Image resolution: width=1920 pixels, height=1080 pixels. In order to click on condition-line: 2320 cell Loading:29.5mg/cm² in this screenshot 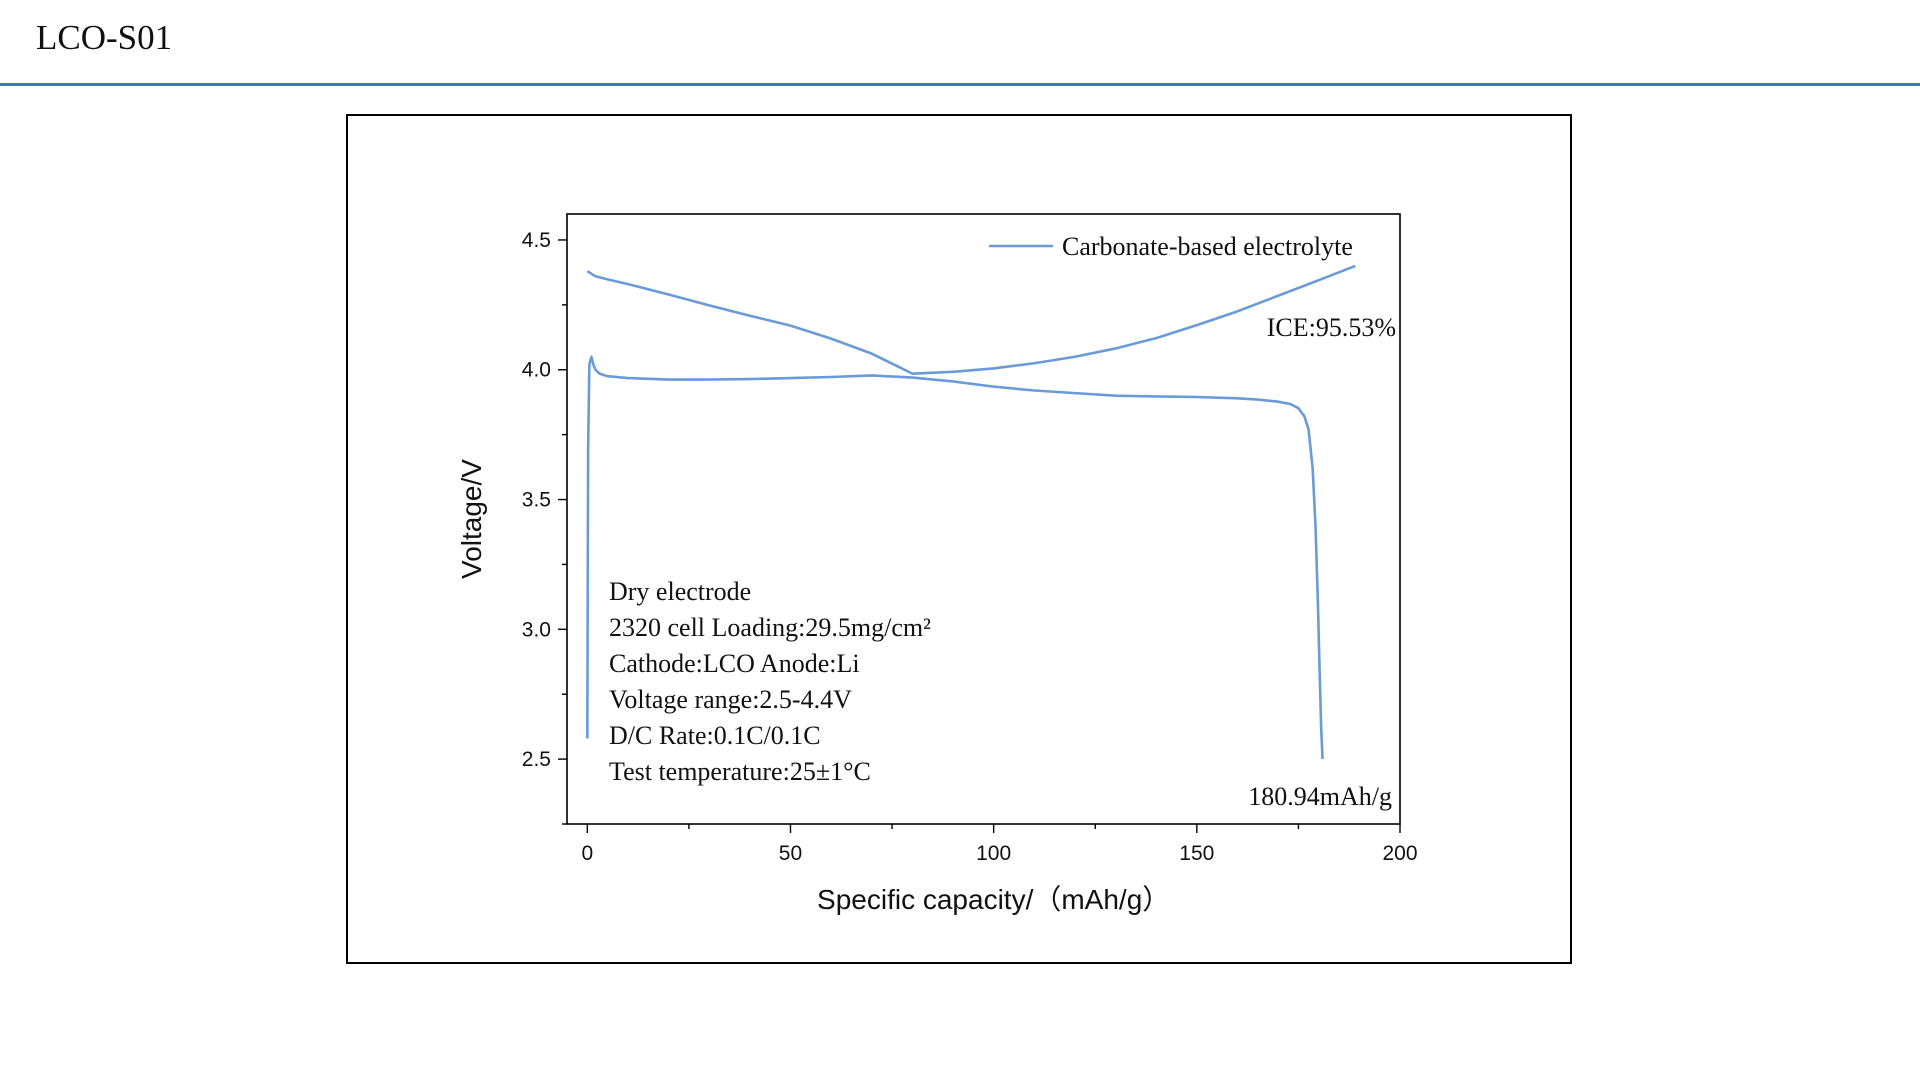, I will do `click(770, 627)`.